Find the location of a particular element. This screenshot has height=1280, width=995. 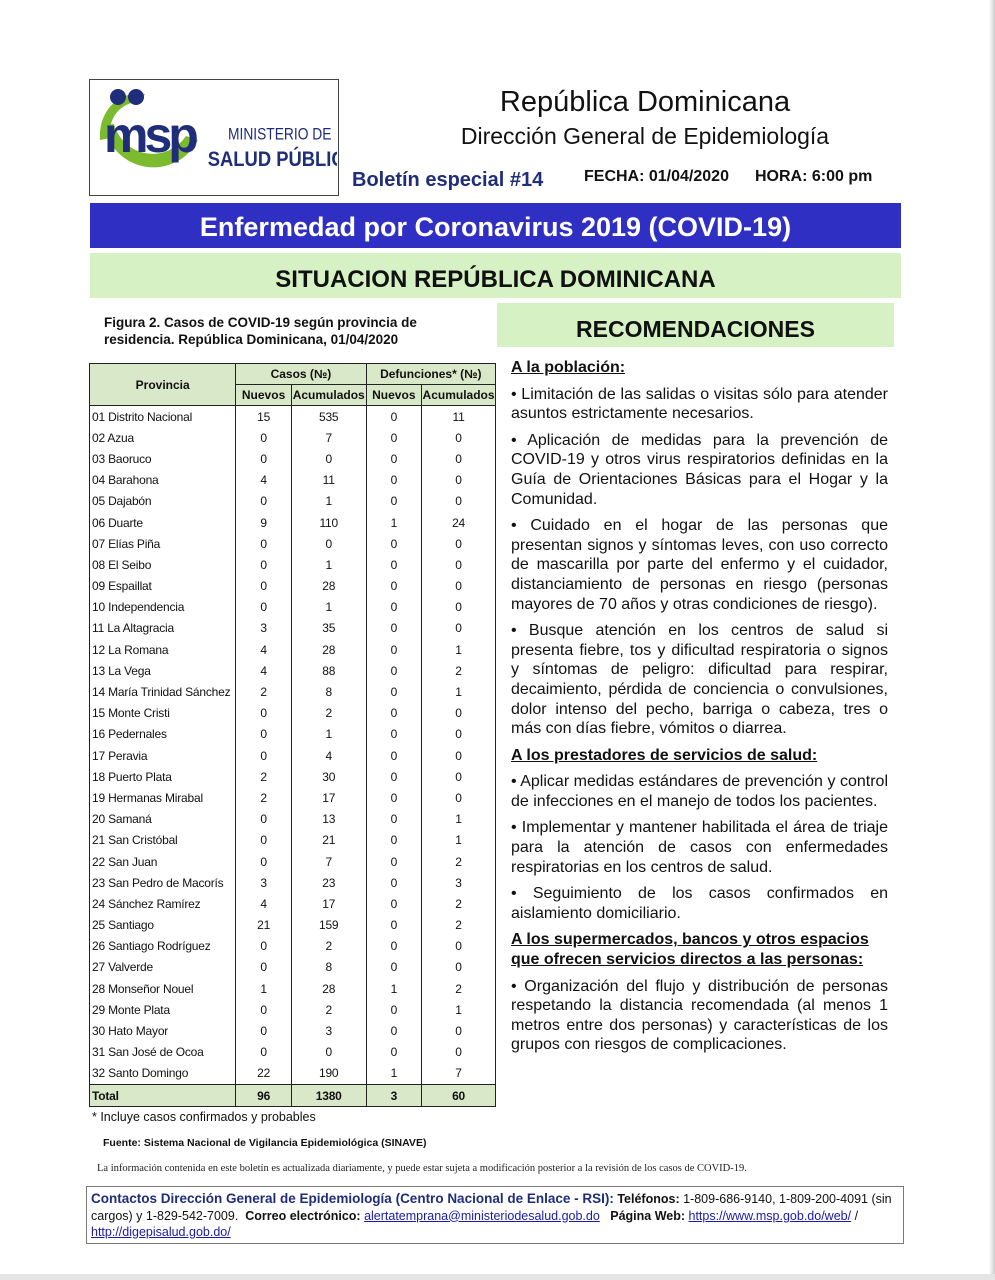

recommendation-section-heading: A los prestadores de servicios de salud: is located at coordinates (664, 755).